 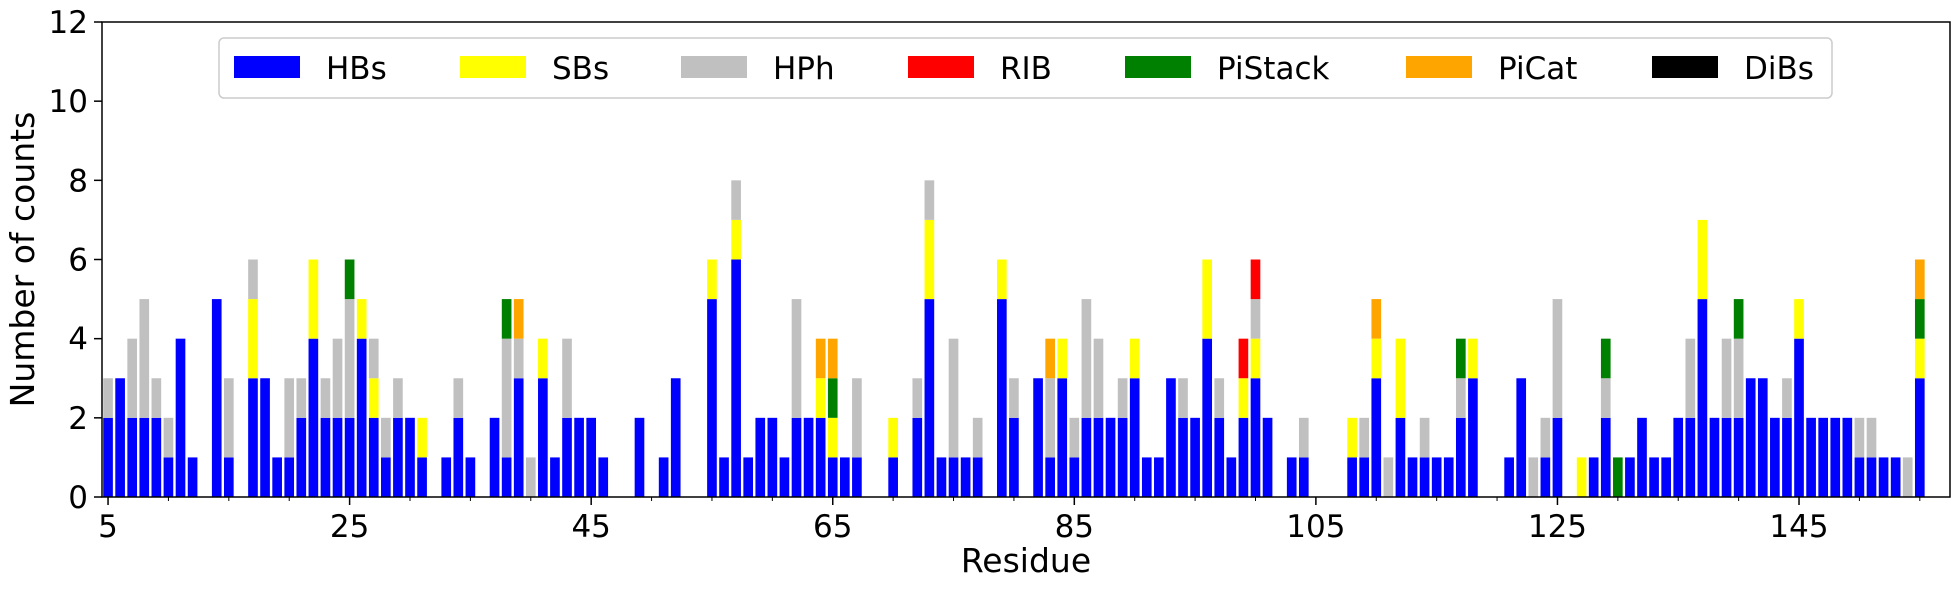 I want to click on x-tick-label: 45, so click(x=590, y=527).